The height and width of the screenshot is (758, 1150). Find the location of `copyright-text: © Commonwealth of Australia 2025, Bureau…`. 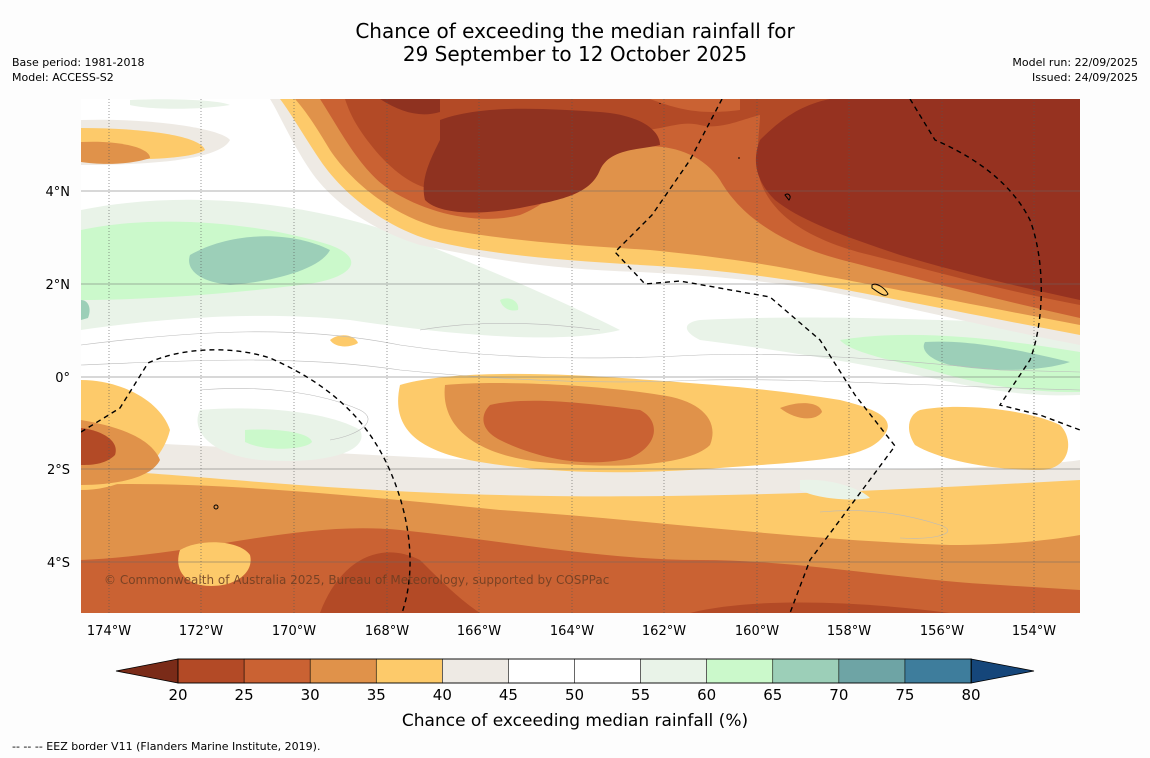

copyright-text: © Commonwealth of Australia 2025, Bureau… is located at coordinates (356, 580).